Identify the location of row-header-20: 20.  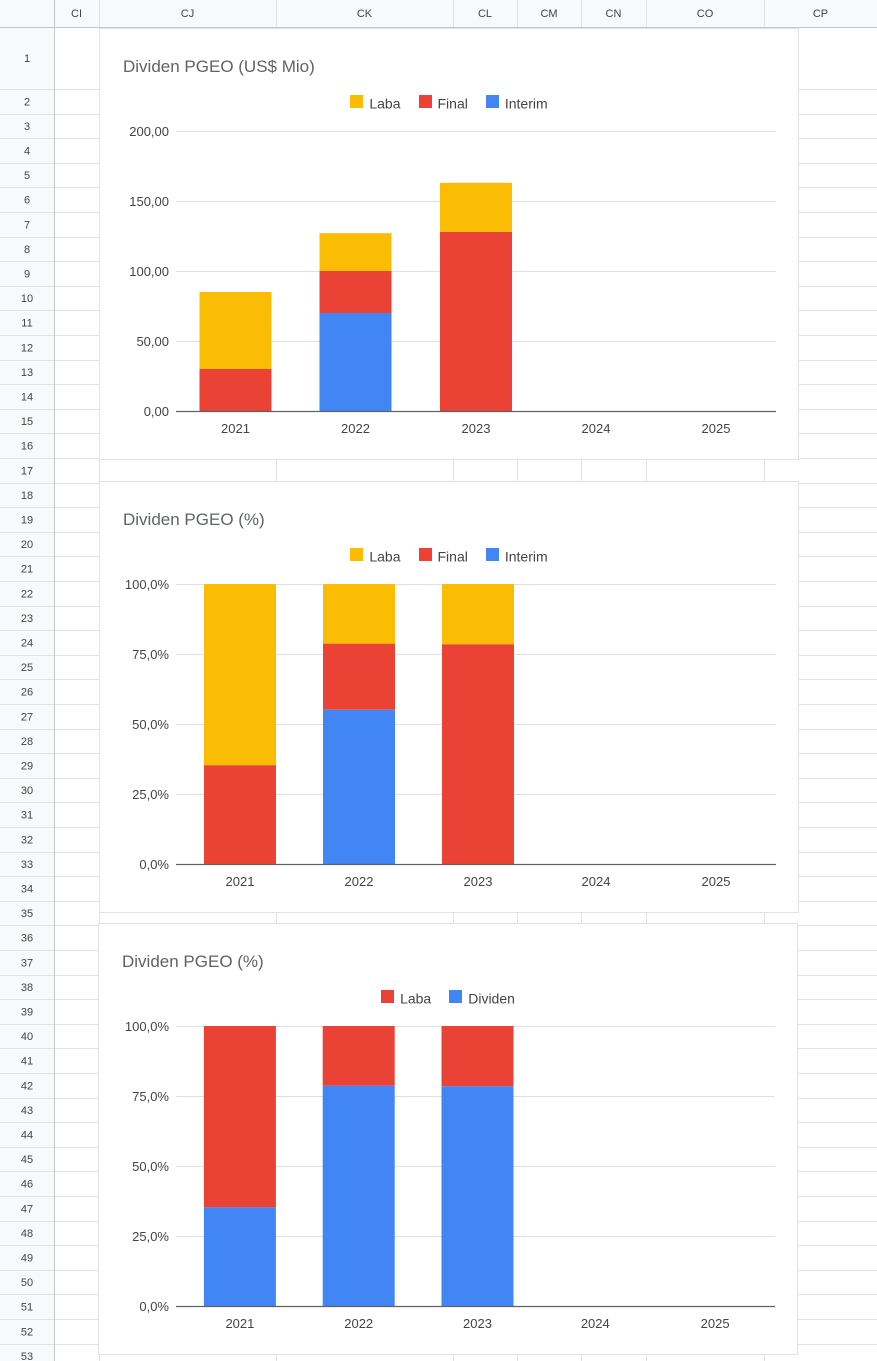
(27, 545).